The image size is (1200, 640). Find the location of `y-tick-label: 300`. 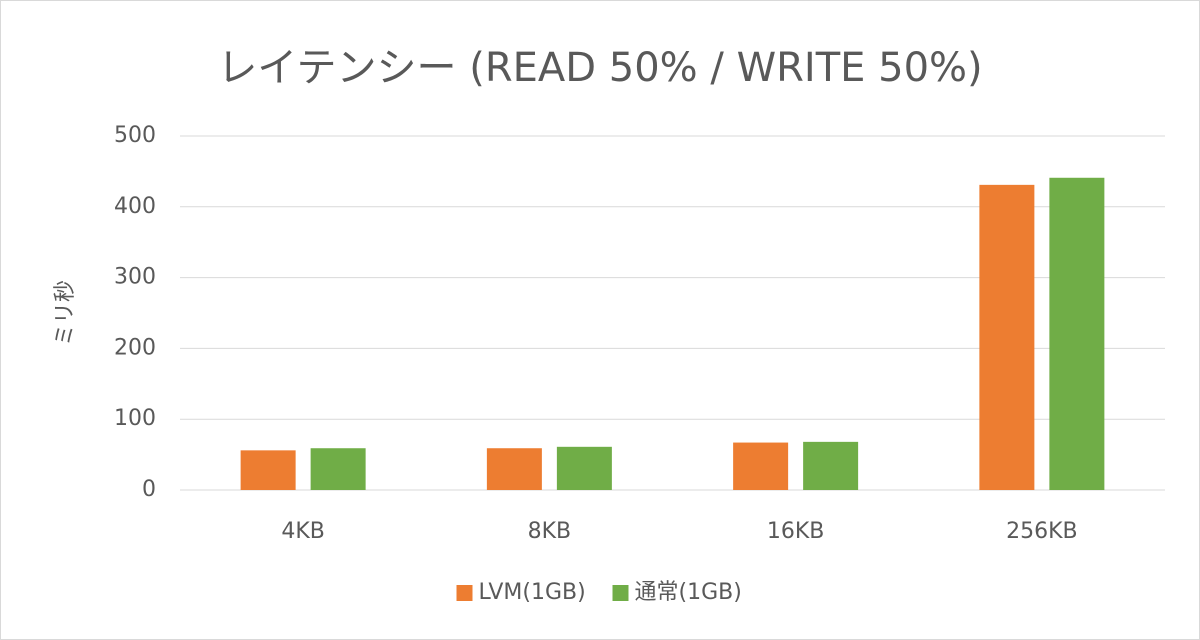

y-tick-label: 300 is located at coordinates (135, 277).